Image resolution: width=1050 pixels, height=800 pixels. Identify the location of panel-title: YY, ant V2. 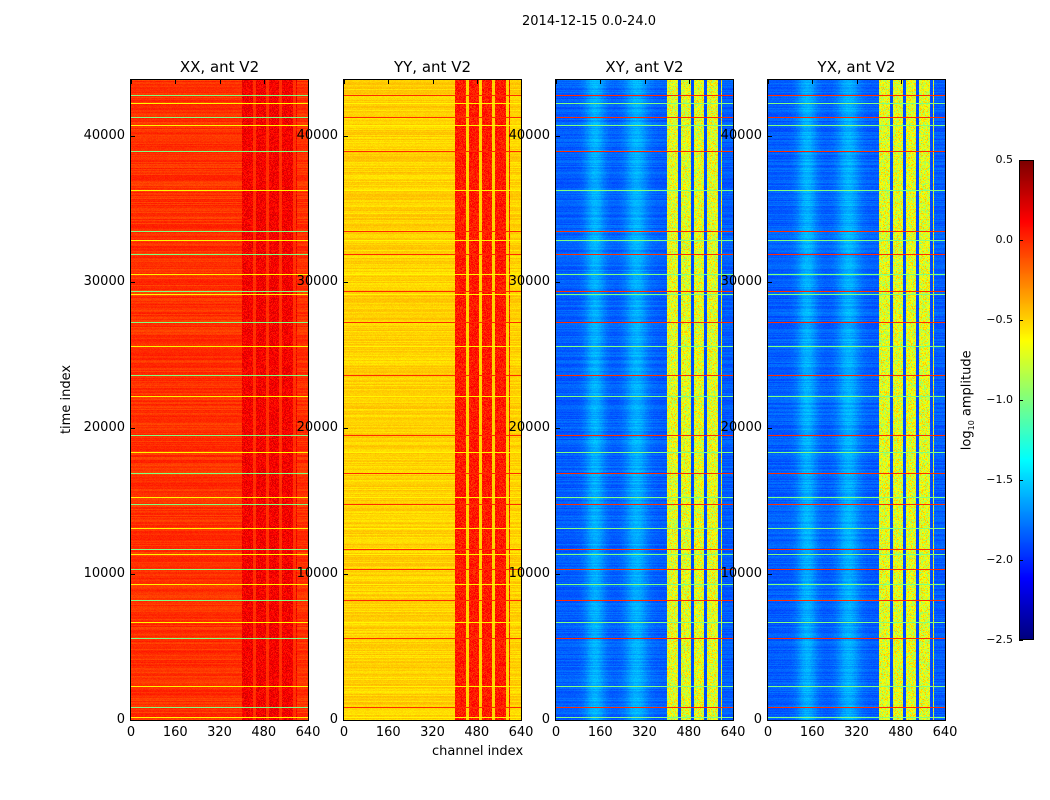
(432, 67).